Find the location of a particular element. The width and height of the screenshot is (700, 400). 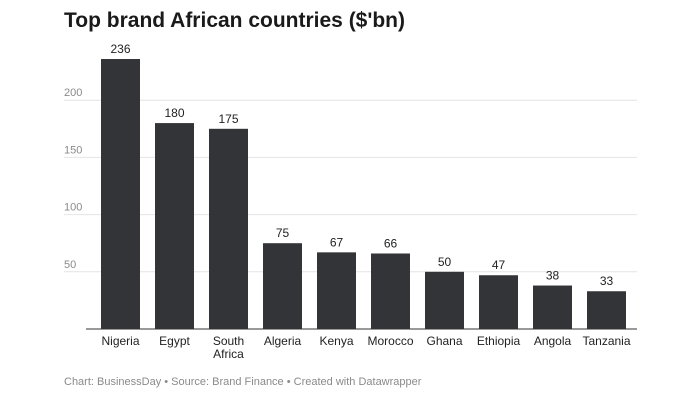

bar-value-label: 236 is located at coordinates (120, 49).